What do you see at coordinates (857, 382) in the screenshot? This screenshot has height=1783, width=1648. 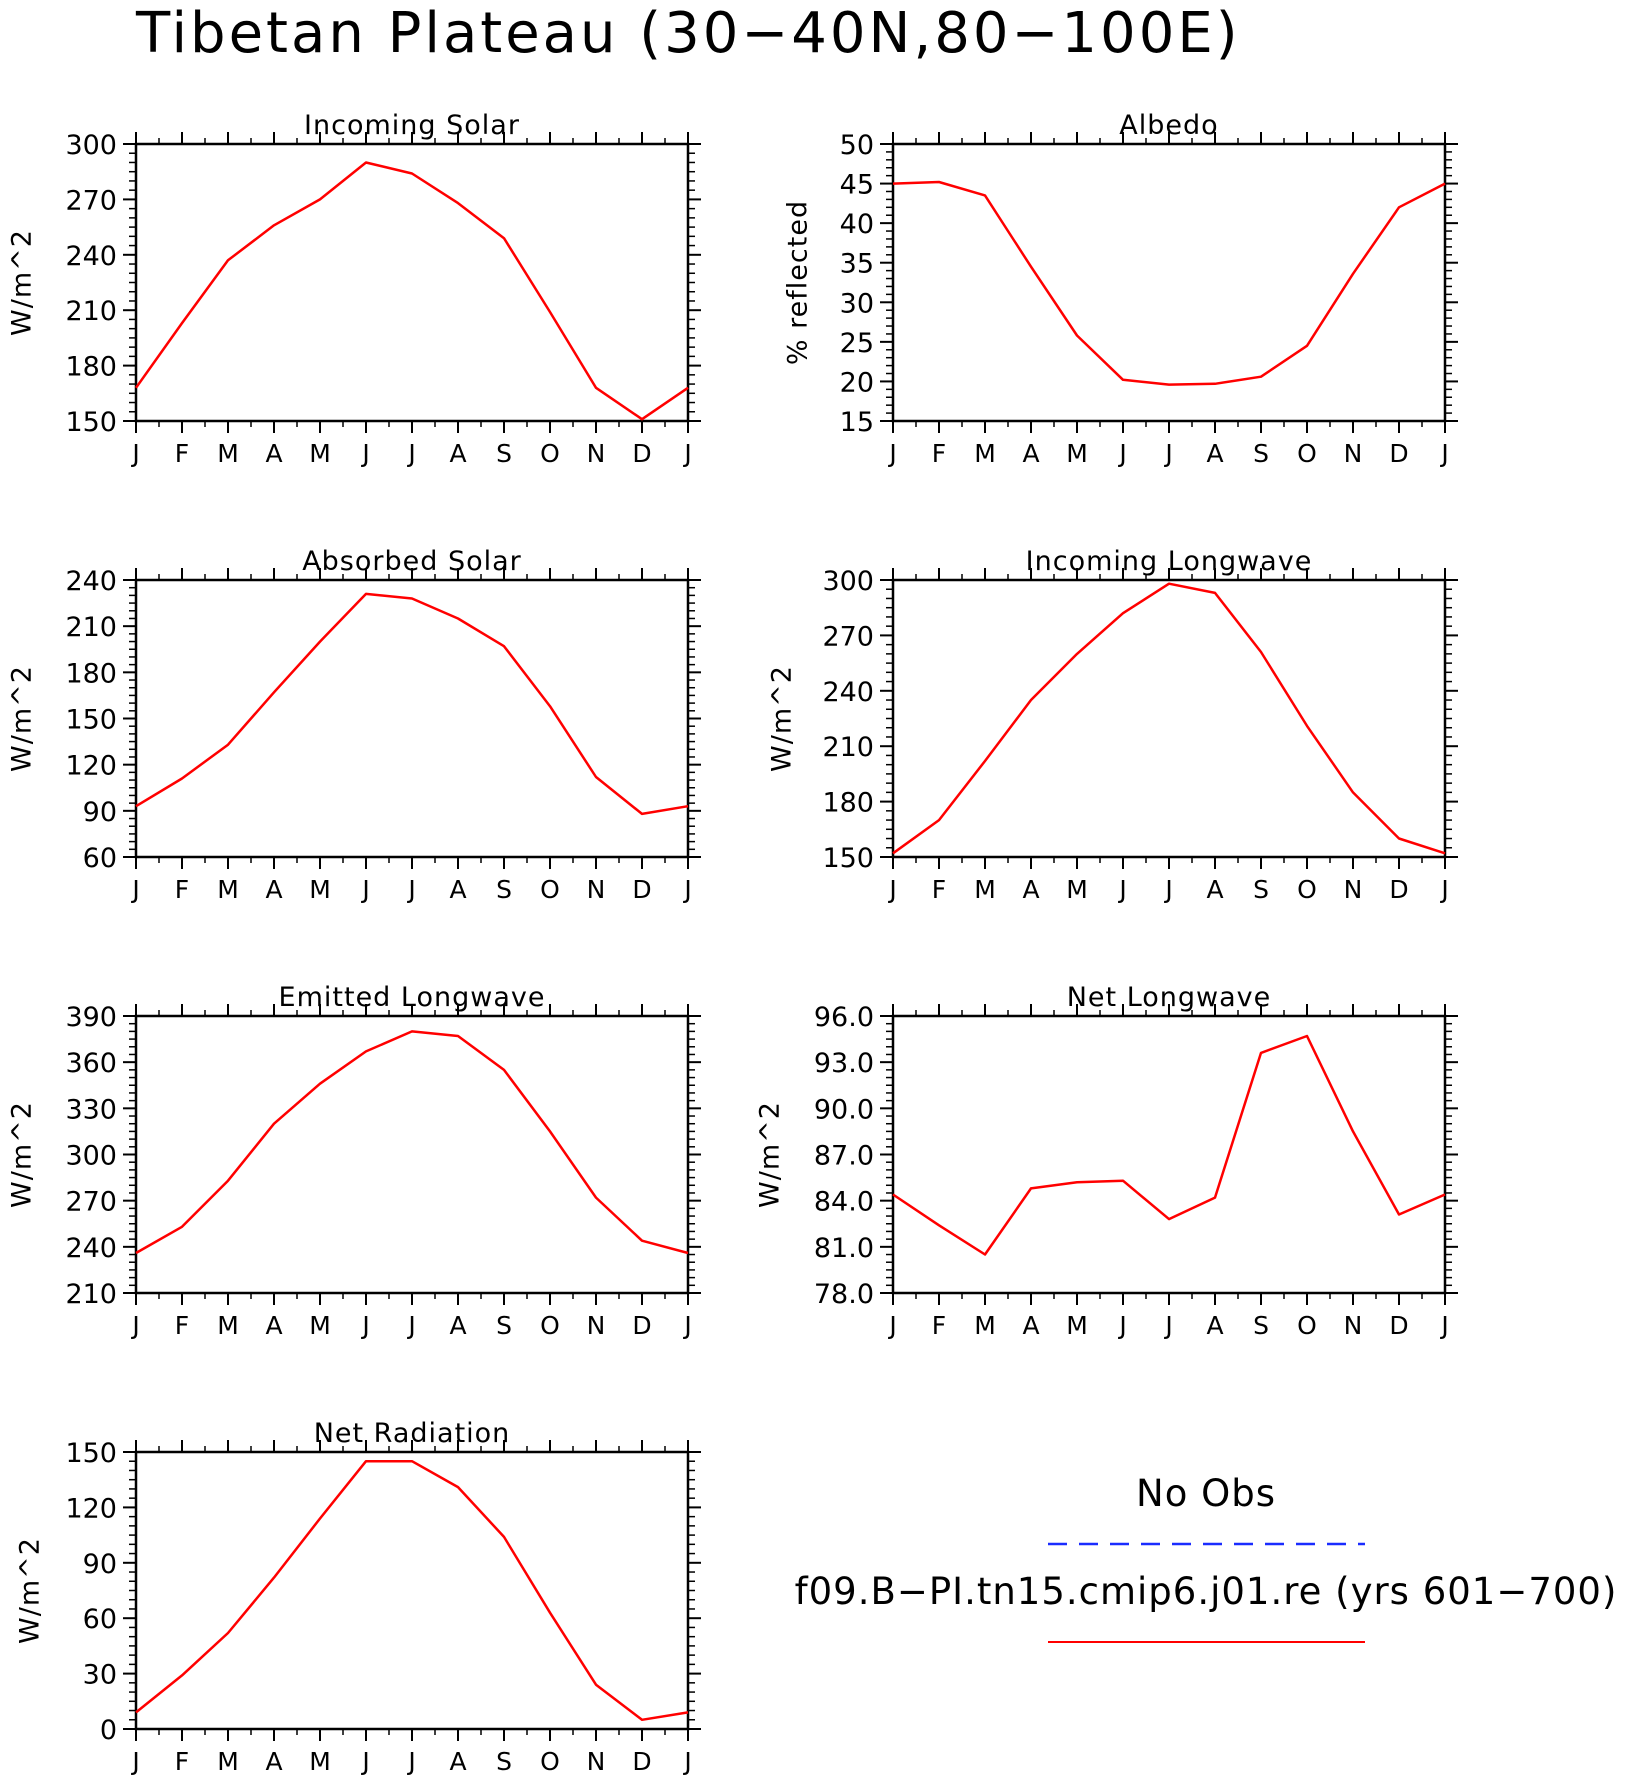 I see `y-tick-label: 20` at bounding box center [857, 382].